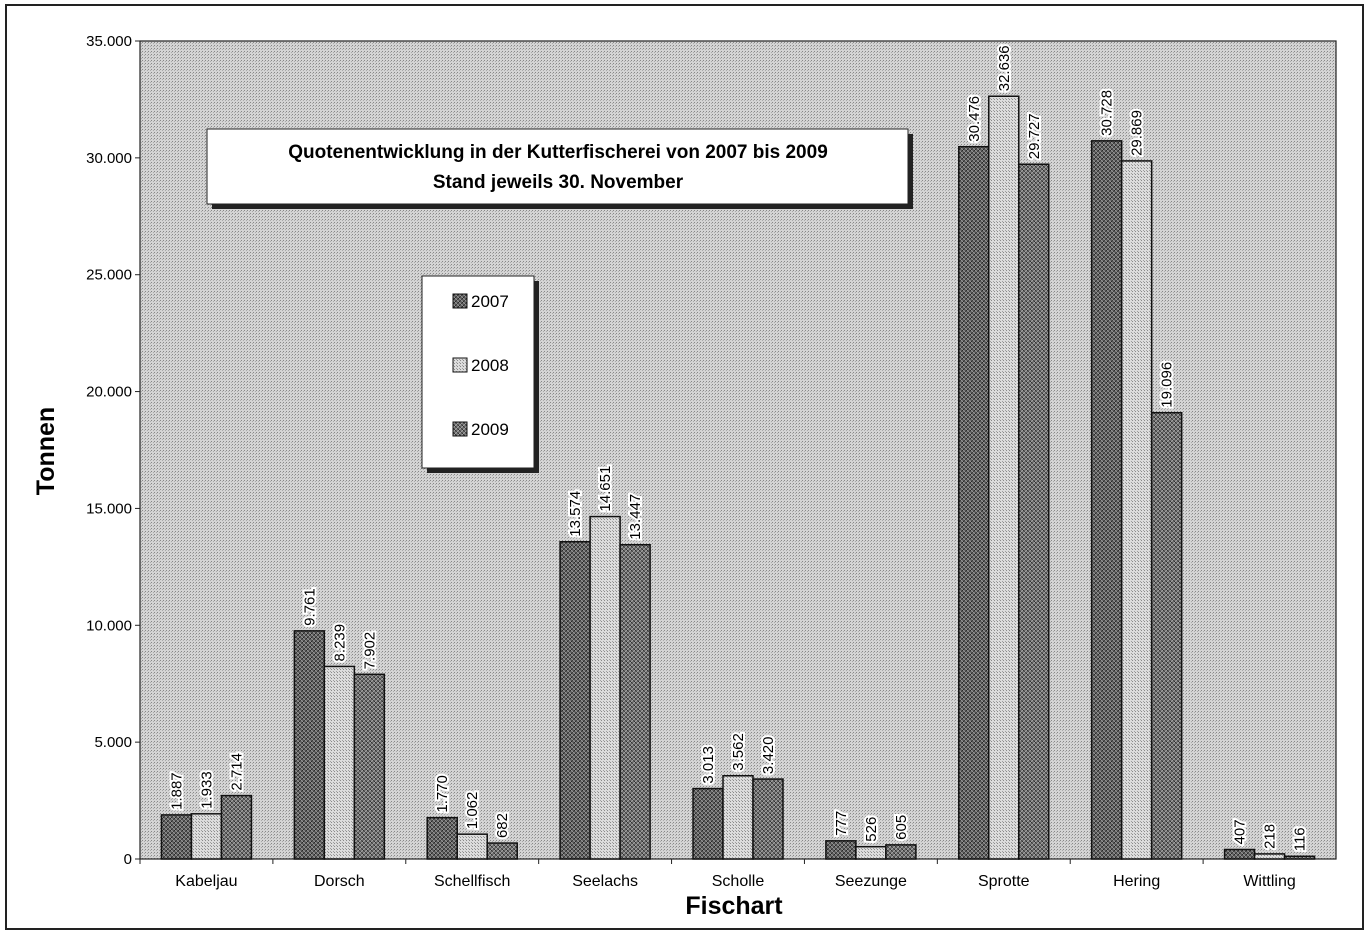  What do you see at coordinates (109, 158) in the screenshot?
I see `y-tick-label: 30.000` at bounding box center [109, 158].